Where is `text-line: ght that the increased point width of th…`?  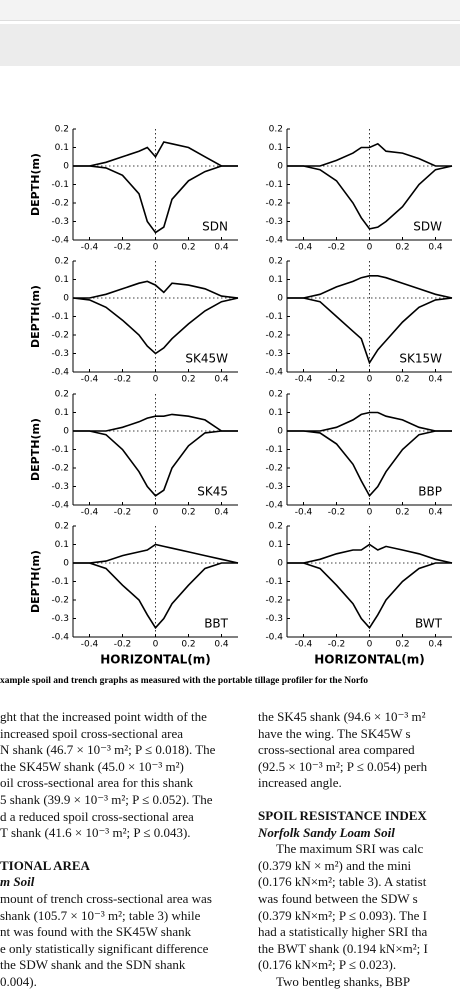 text-line: ght that the increased point width of th… is located at coordinates (103, 716).